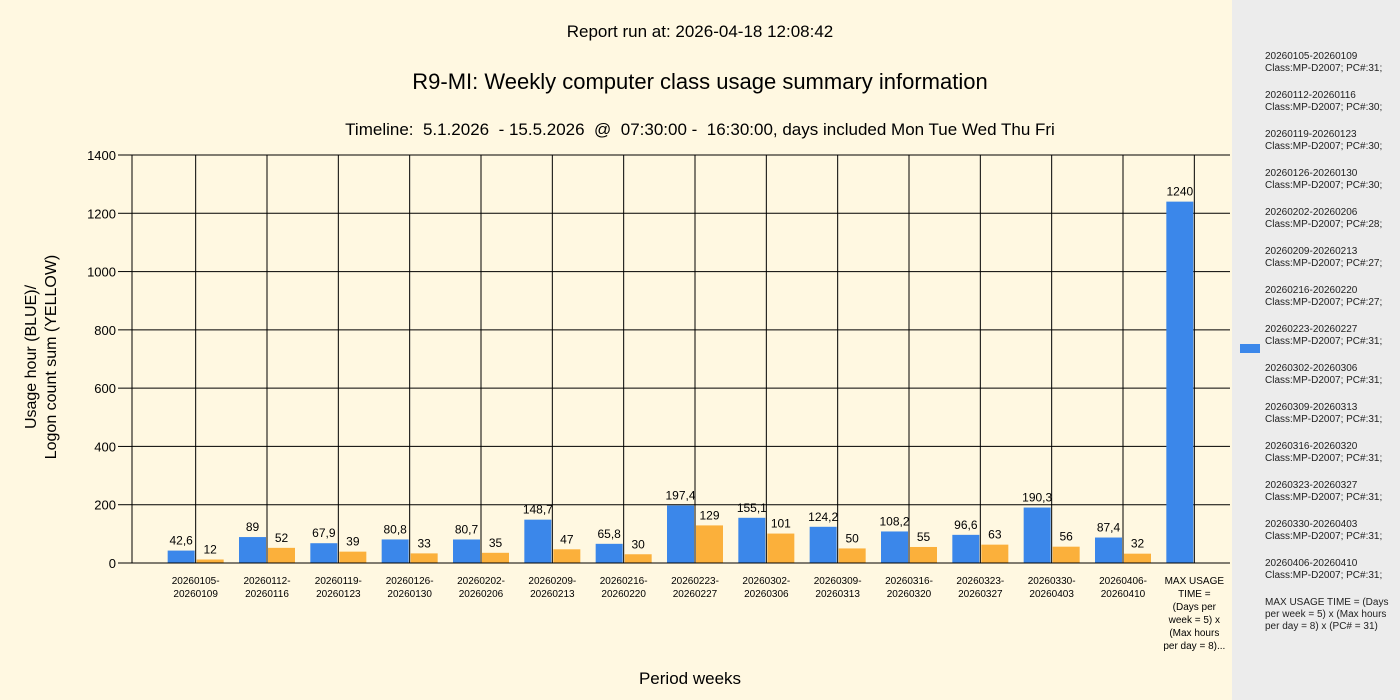 The height and width of the screenshot is (700, 1400). What do you see at coordinates (1311, 251) in the screenshot?
I see `legend-item-period: 20260209-20260213` at bounding box center [1311, 251].